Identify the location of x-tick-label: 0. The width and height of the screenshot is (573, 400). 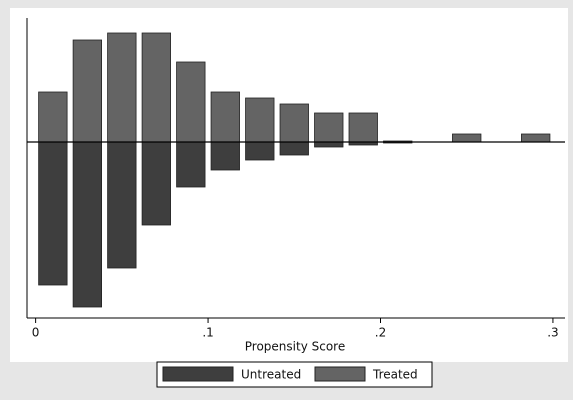
(36, 333).